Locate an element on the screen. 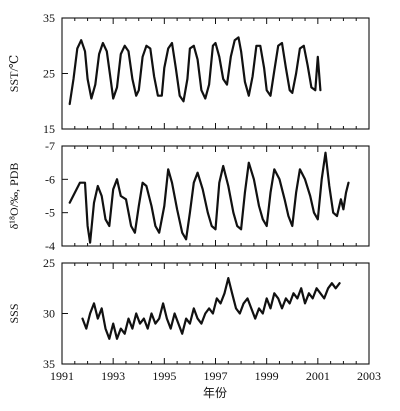 The height and width of the screenshot is (411, 400). sss-ytick-label-0: 25 is located at coordinates (49, 263).